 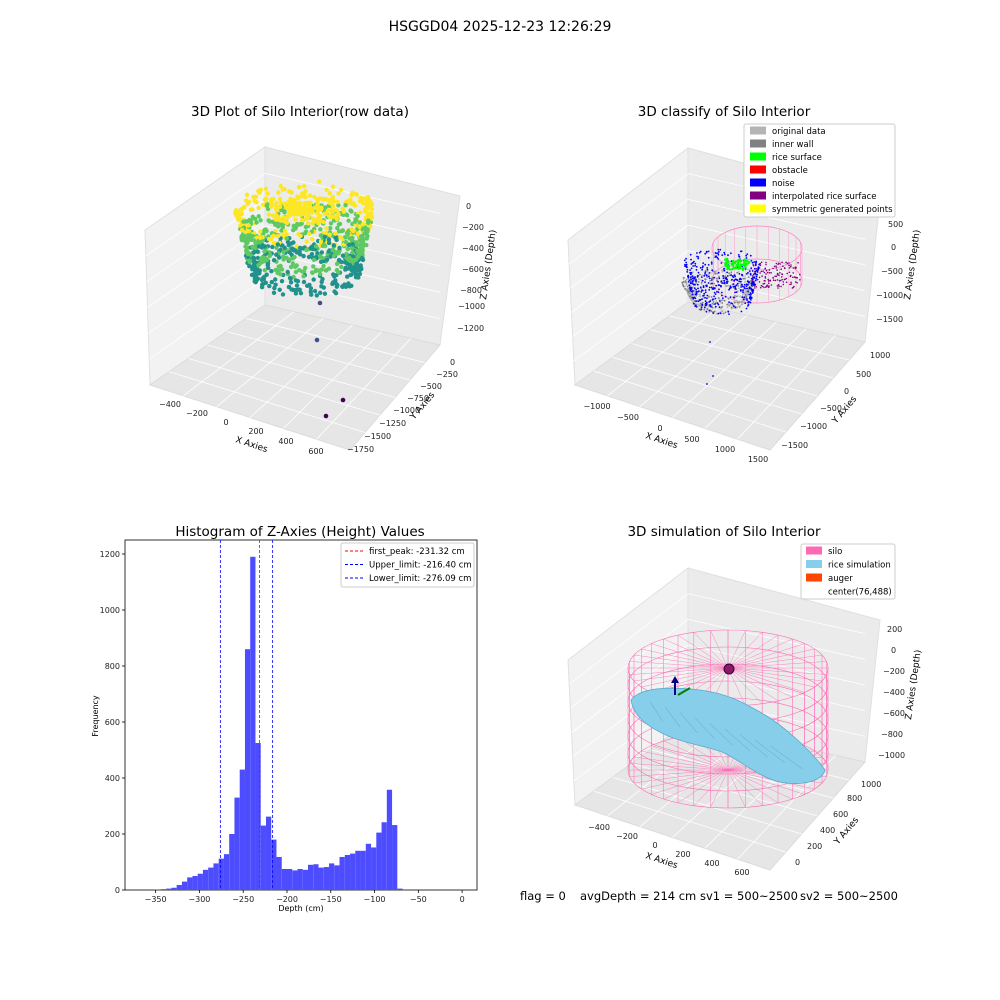 What do you see at coordinates (110, 554) in the screenshot?
I see `histogram-y-tick-label: 1200` at bounding box center [110, 554].